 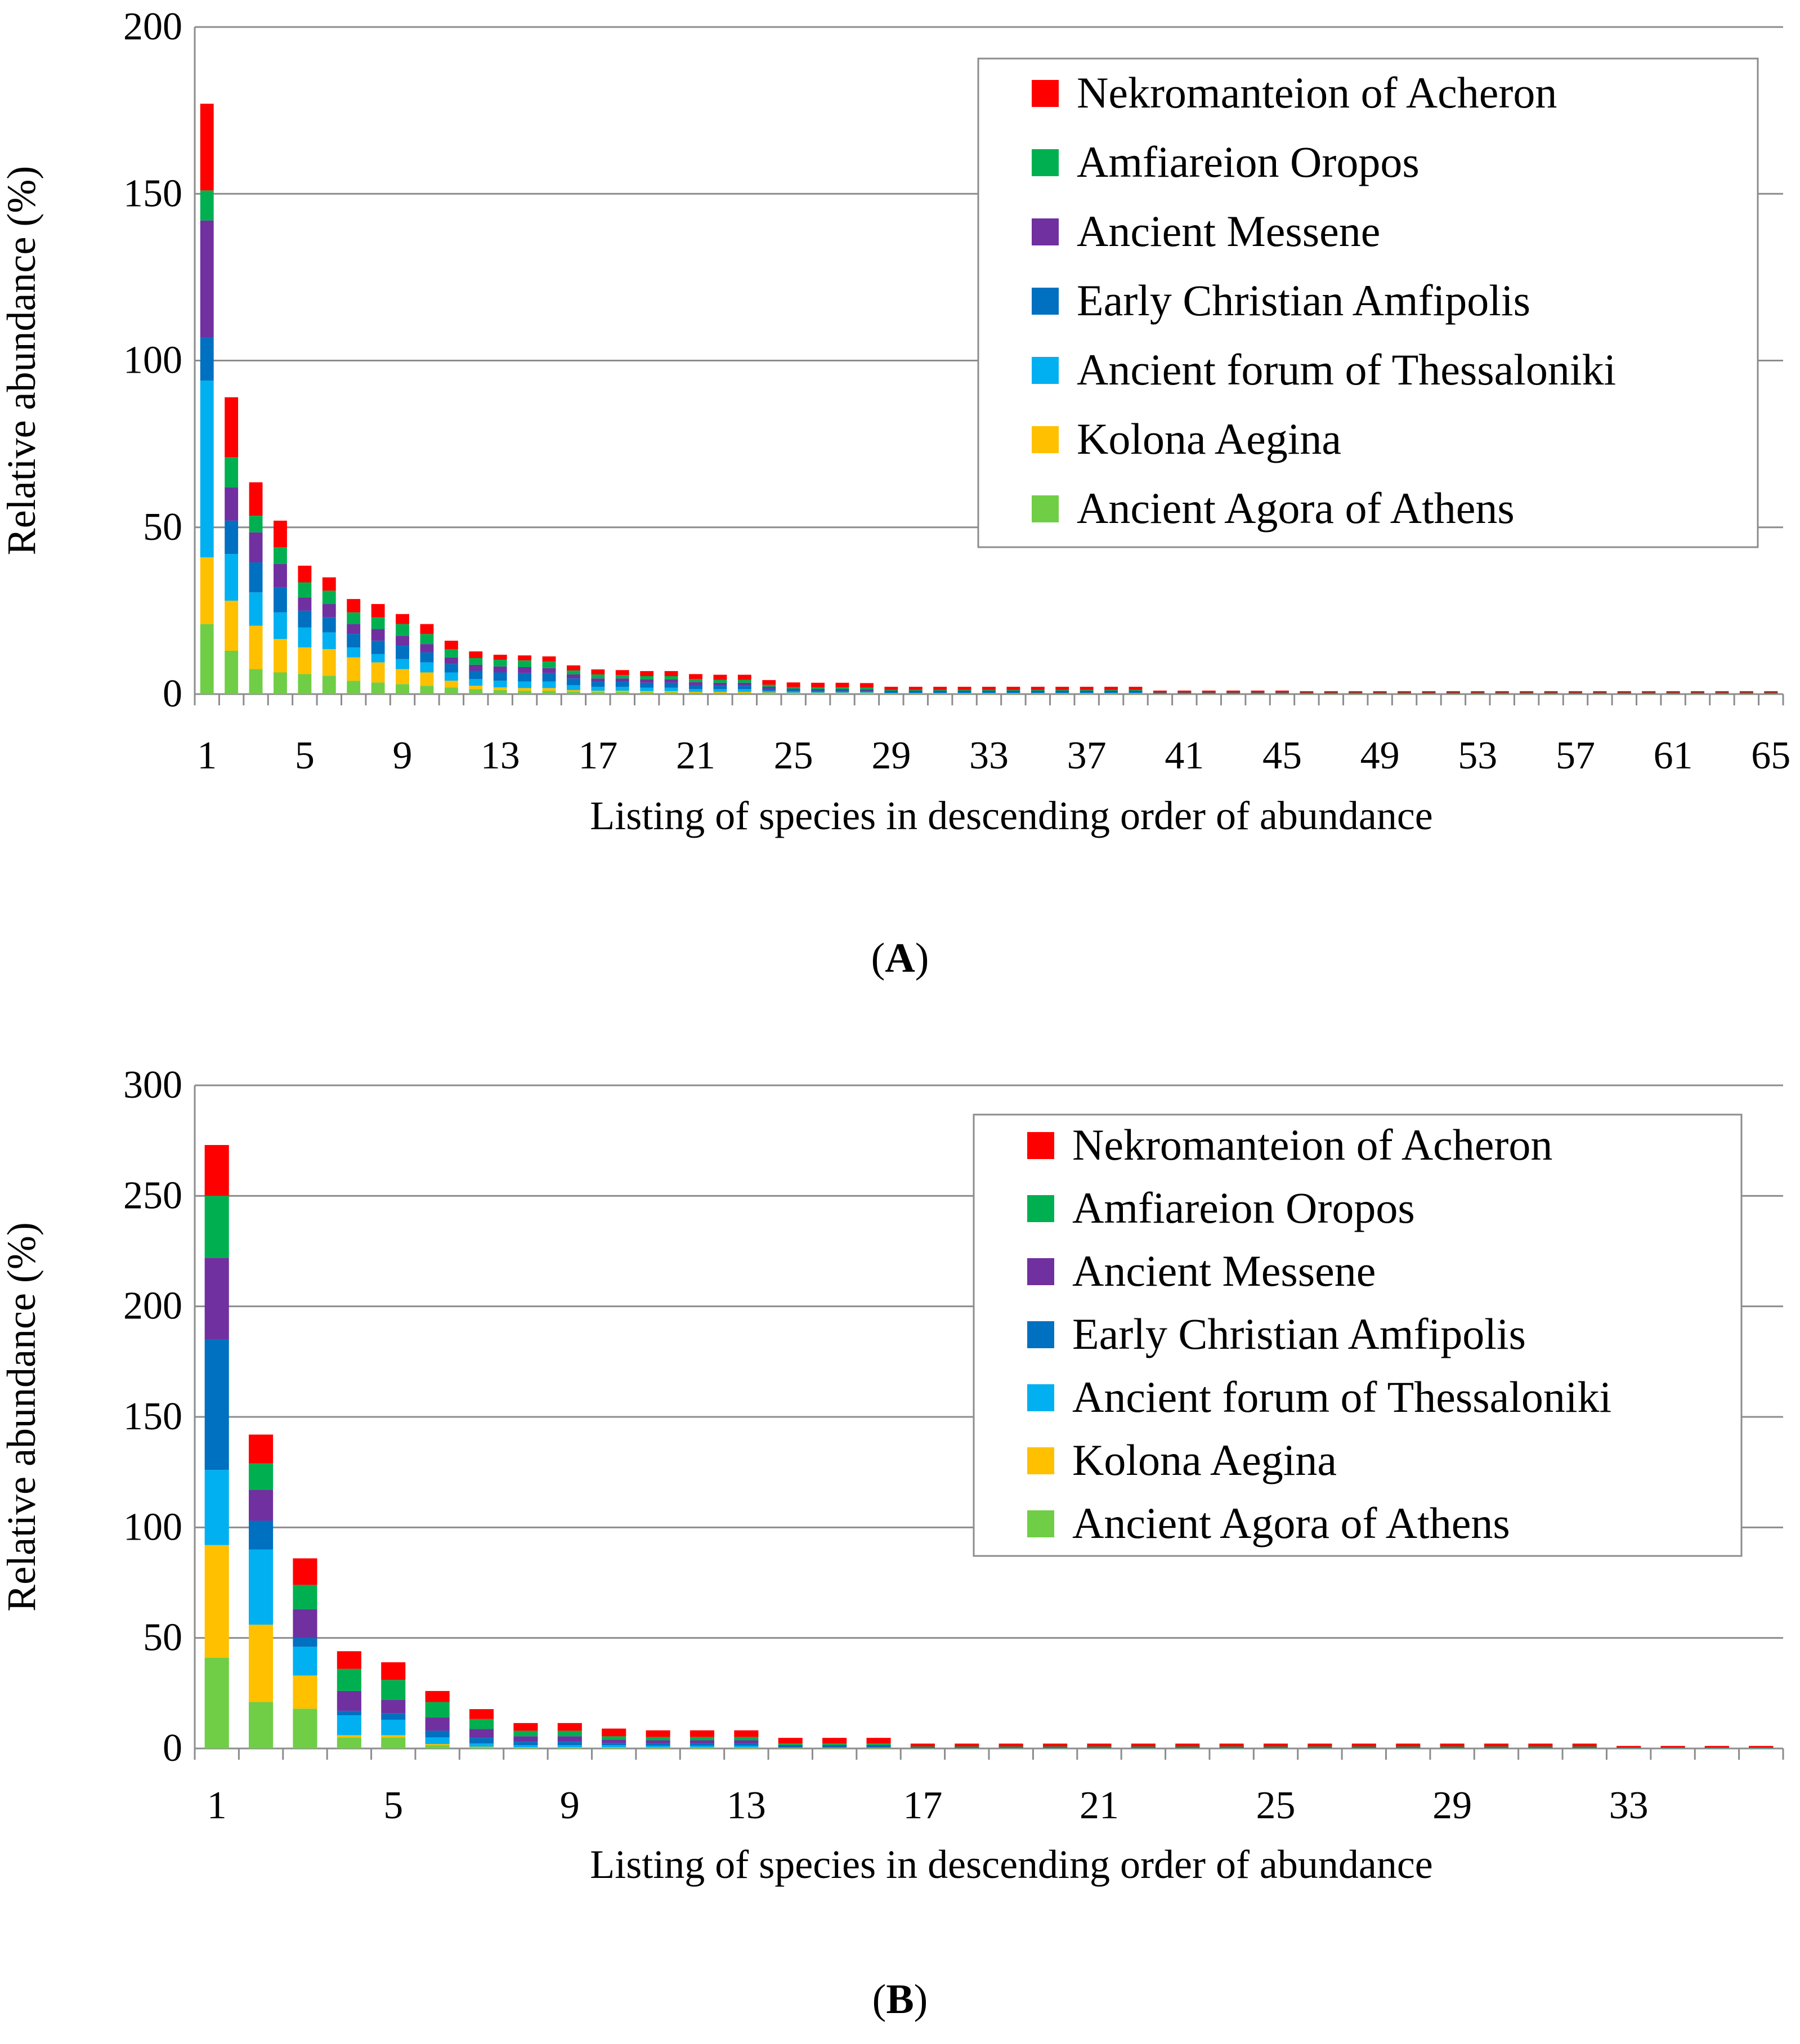 What do you see at coordinates (1276, 1805) in the screenshot?
I see `x-tick-label: 25` at bounding box center [1276, 1805].